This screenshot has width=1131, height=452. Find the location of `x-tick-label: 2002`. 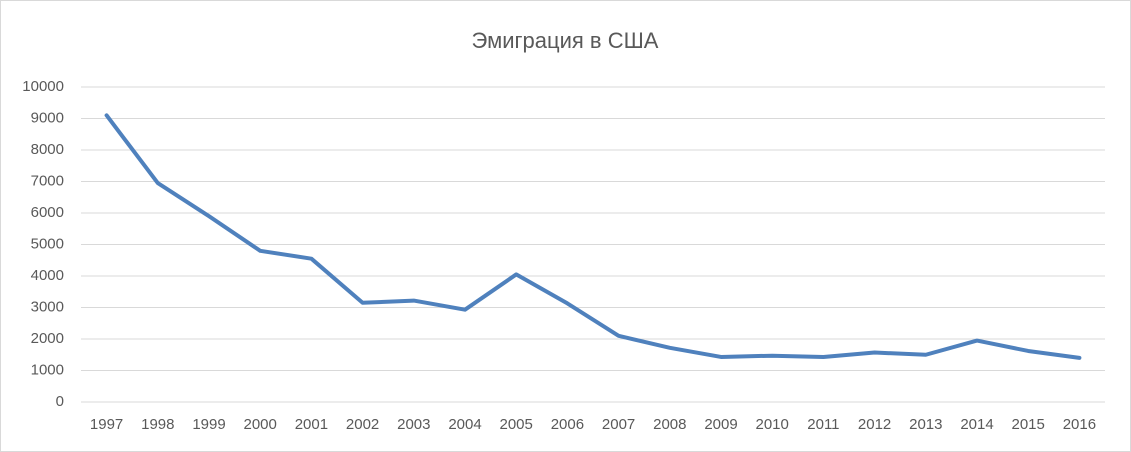

x-tick-label: 2002 is located at coordinates (362, 424).